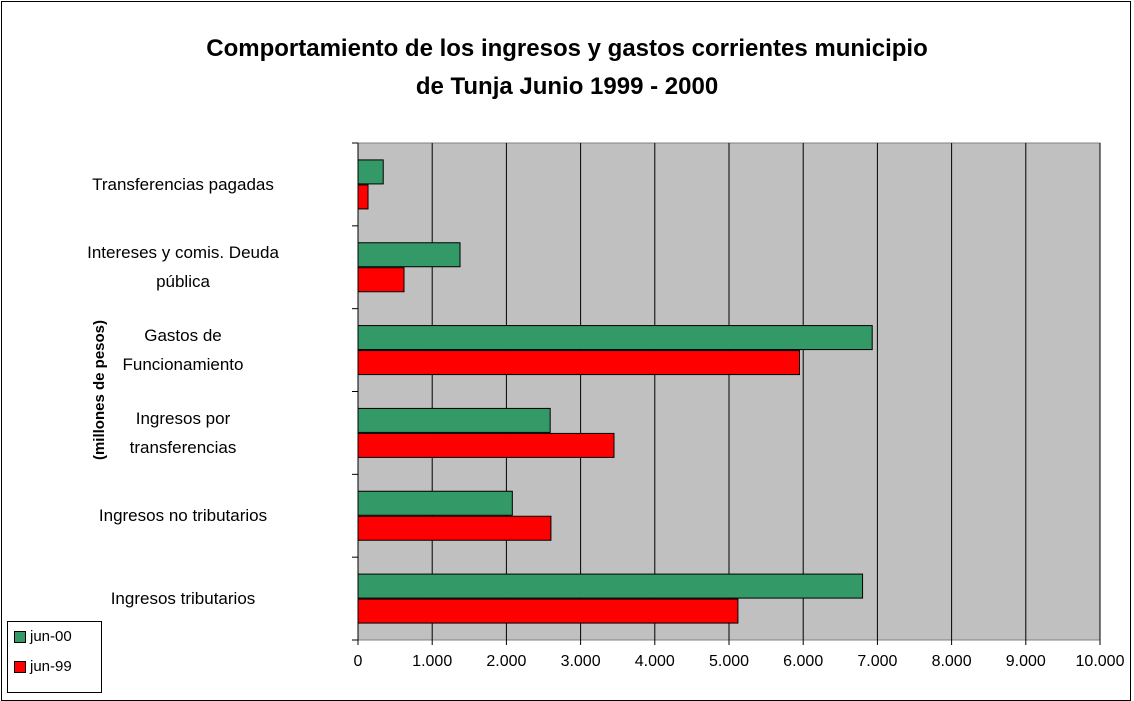 The height and width of the screenshot is (701, 1134). Describe the element at coordinates (1100, 661) in the screenshot. I see `x-tick-label: 10.000` at that location.